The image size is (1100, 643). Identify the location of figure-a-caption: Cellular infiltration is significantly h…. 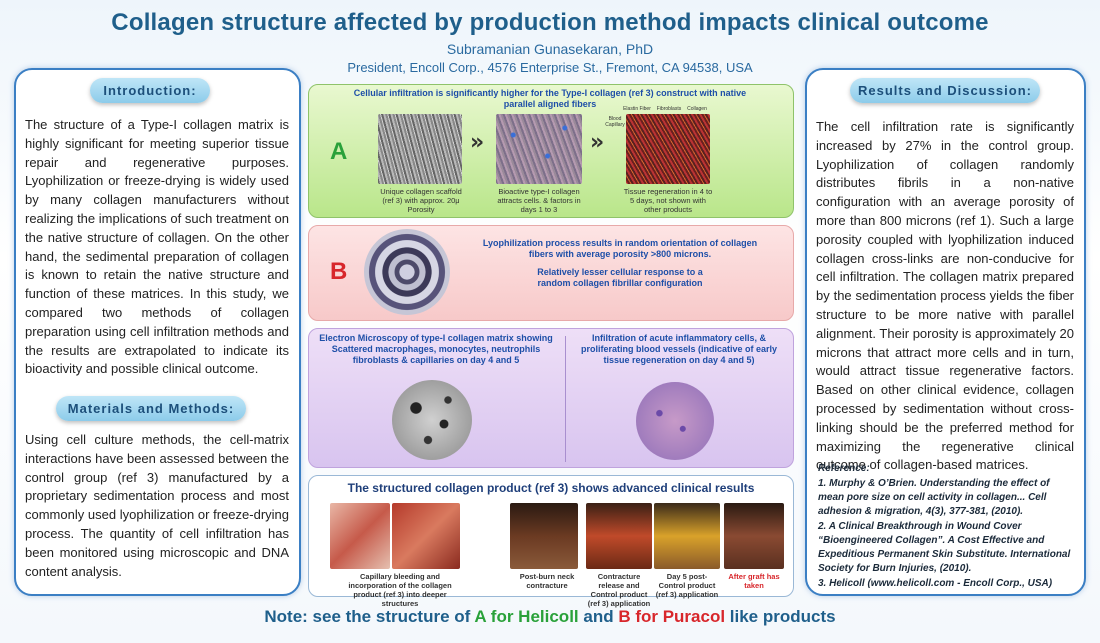
(550, 98).